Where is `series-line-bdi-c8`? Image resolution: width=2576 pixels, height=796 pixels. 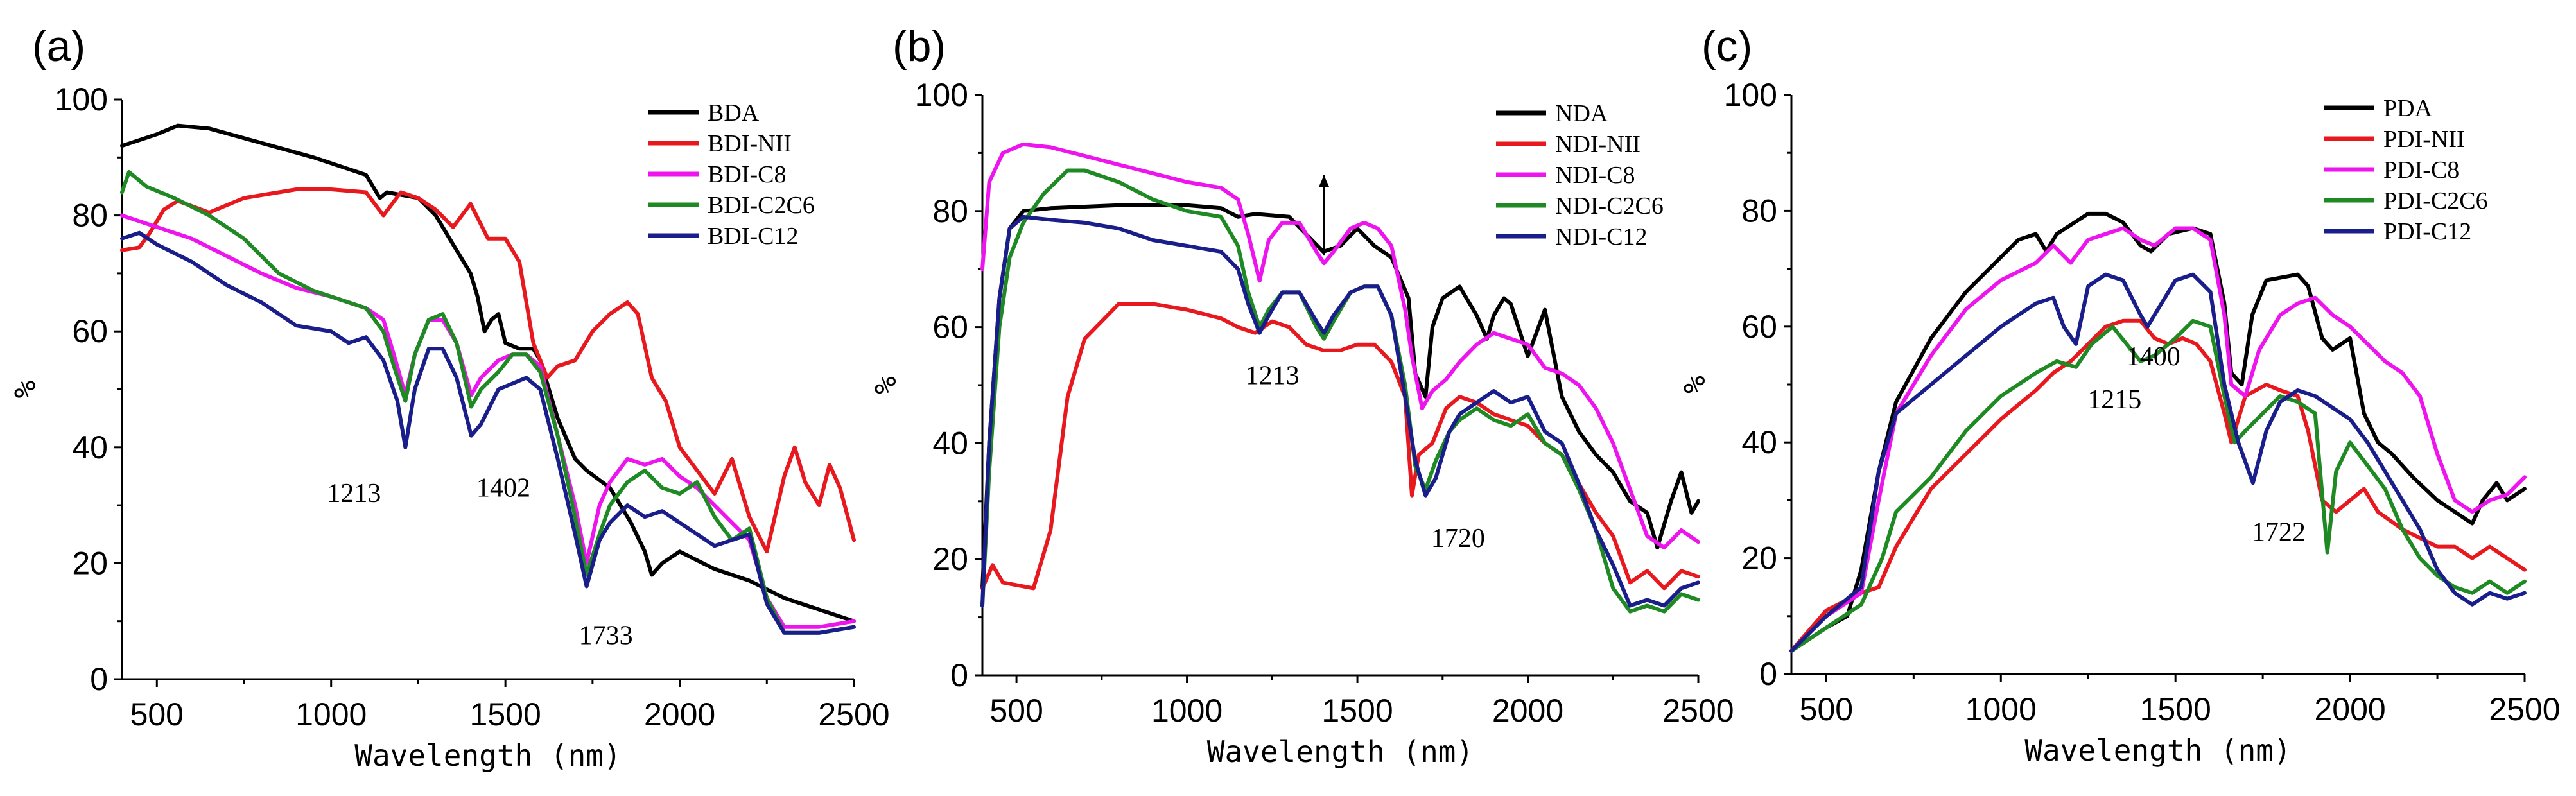
series-line-bdi-c8 is located at coordinates (488, 421).